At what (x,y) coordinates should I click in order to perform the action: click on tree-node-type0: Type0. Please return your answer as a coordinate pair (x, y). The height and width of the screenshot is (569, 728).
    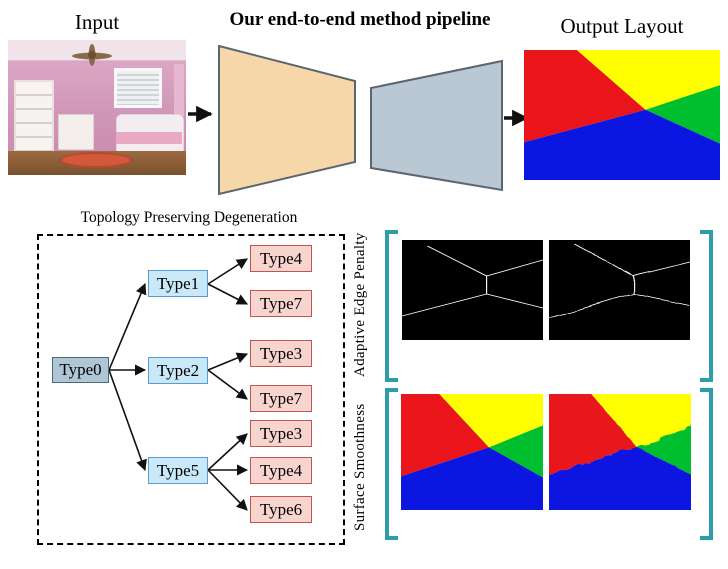
    Looking at the image, I should click on (80, 370).